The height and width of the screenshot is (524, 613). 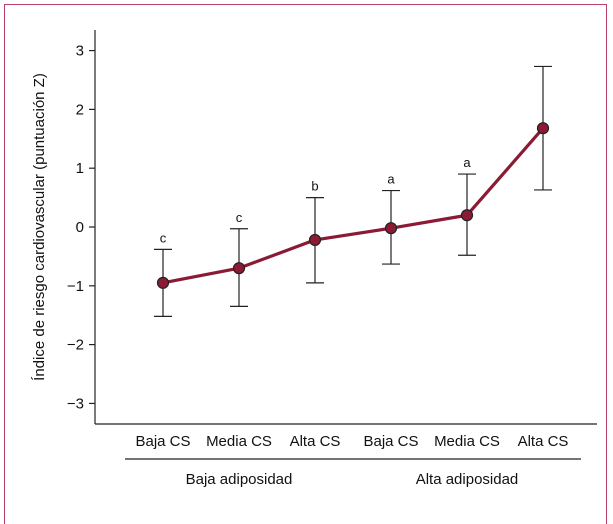 What do you see at coordinates (80, 109) in the screenshot?
I see `y-tick-label: 2` at bounding box center [80, 109].